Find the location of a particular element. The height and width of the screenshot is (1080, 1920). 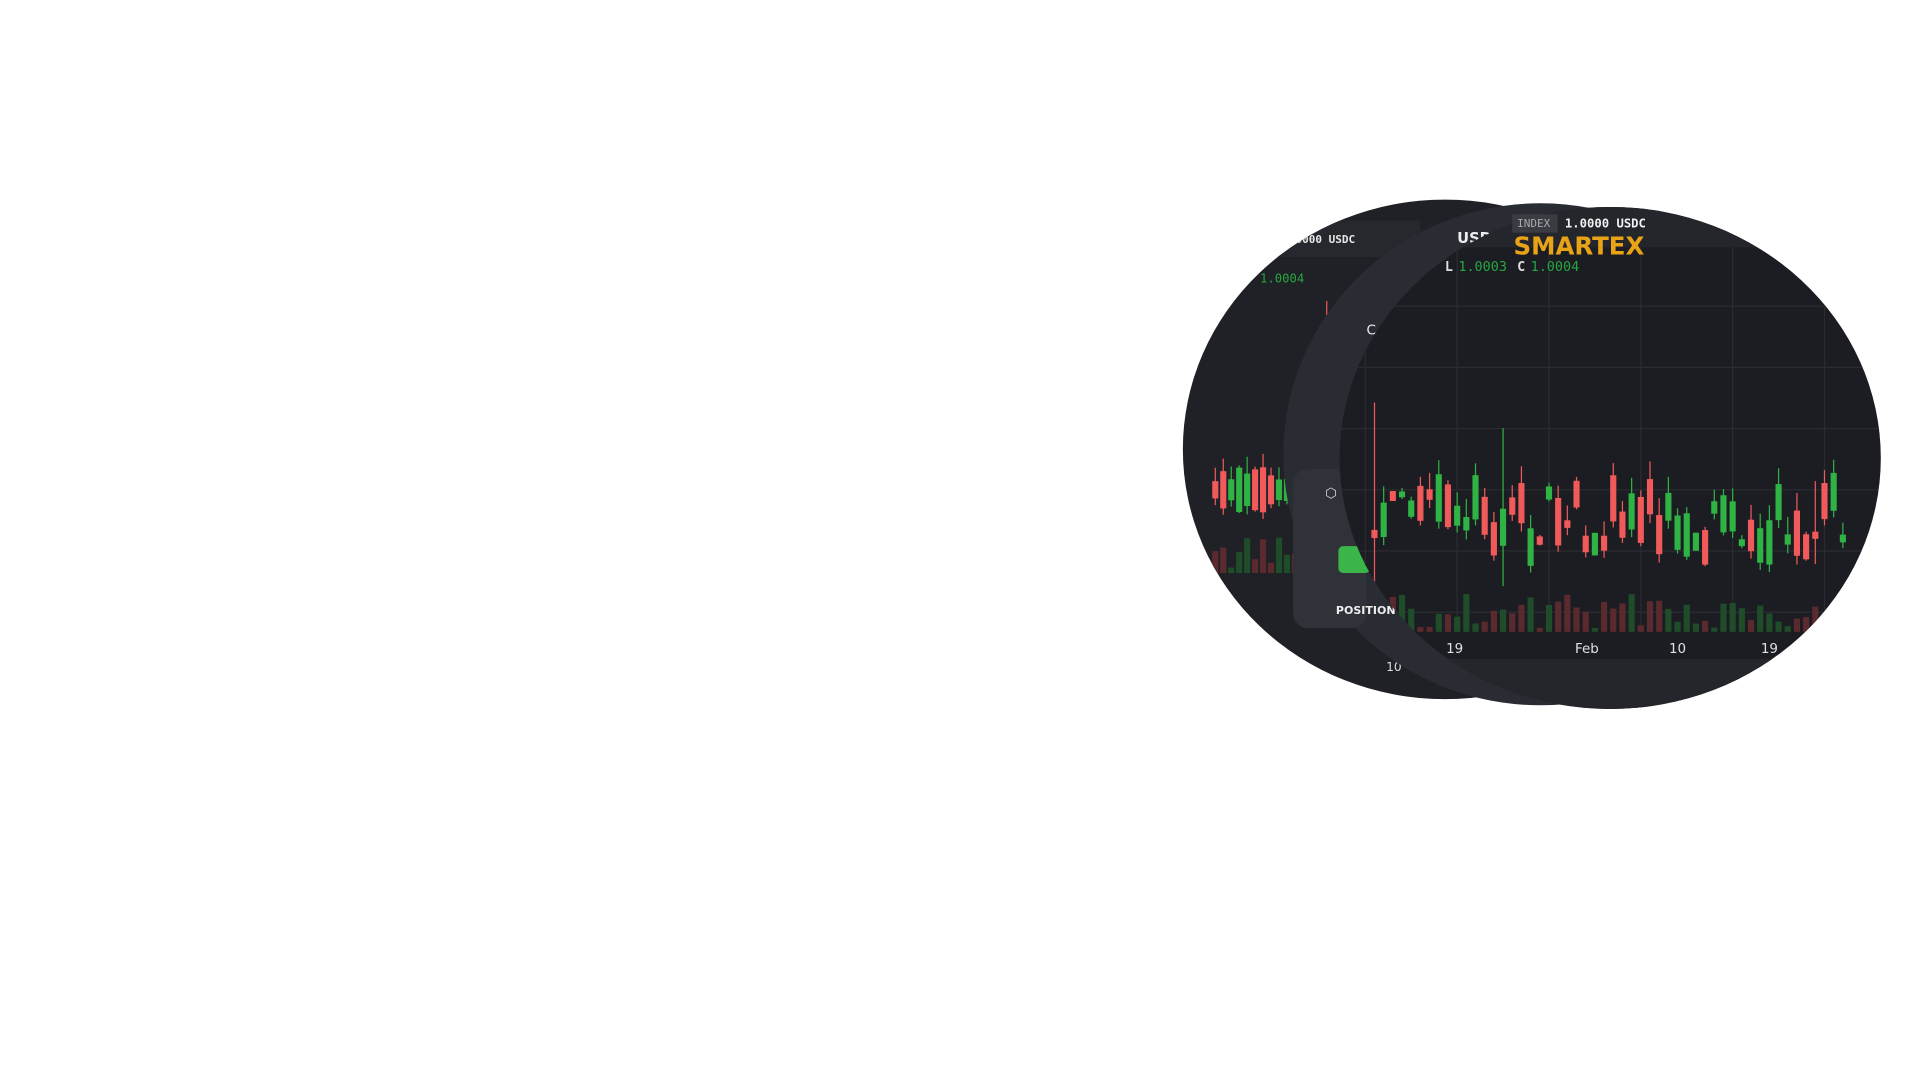

low-value: 1.0003 is located at coordinates (1482, 267).